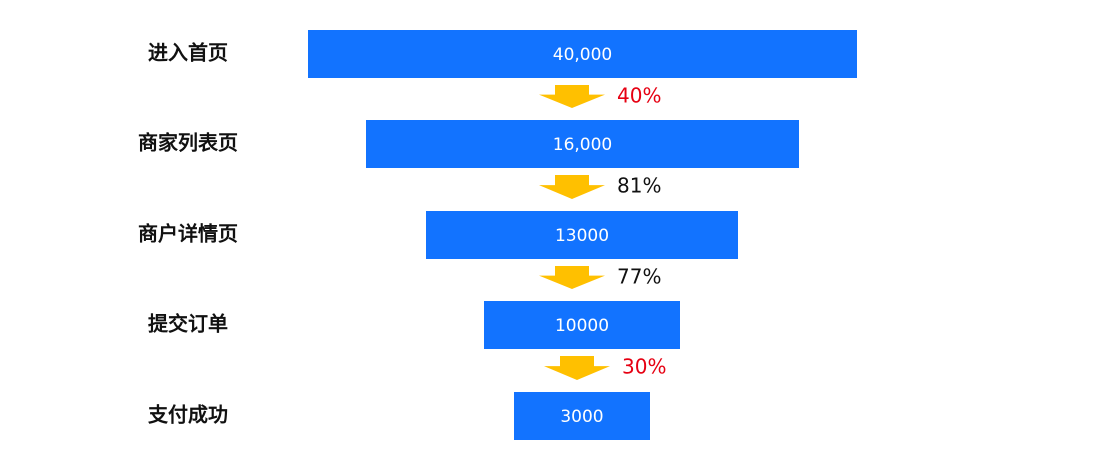 The width and height of the screenshot is (1107, 458). I want to click on stage-value: 16,000, so click(582, 145).